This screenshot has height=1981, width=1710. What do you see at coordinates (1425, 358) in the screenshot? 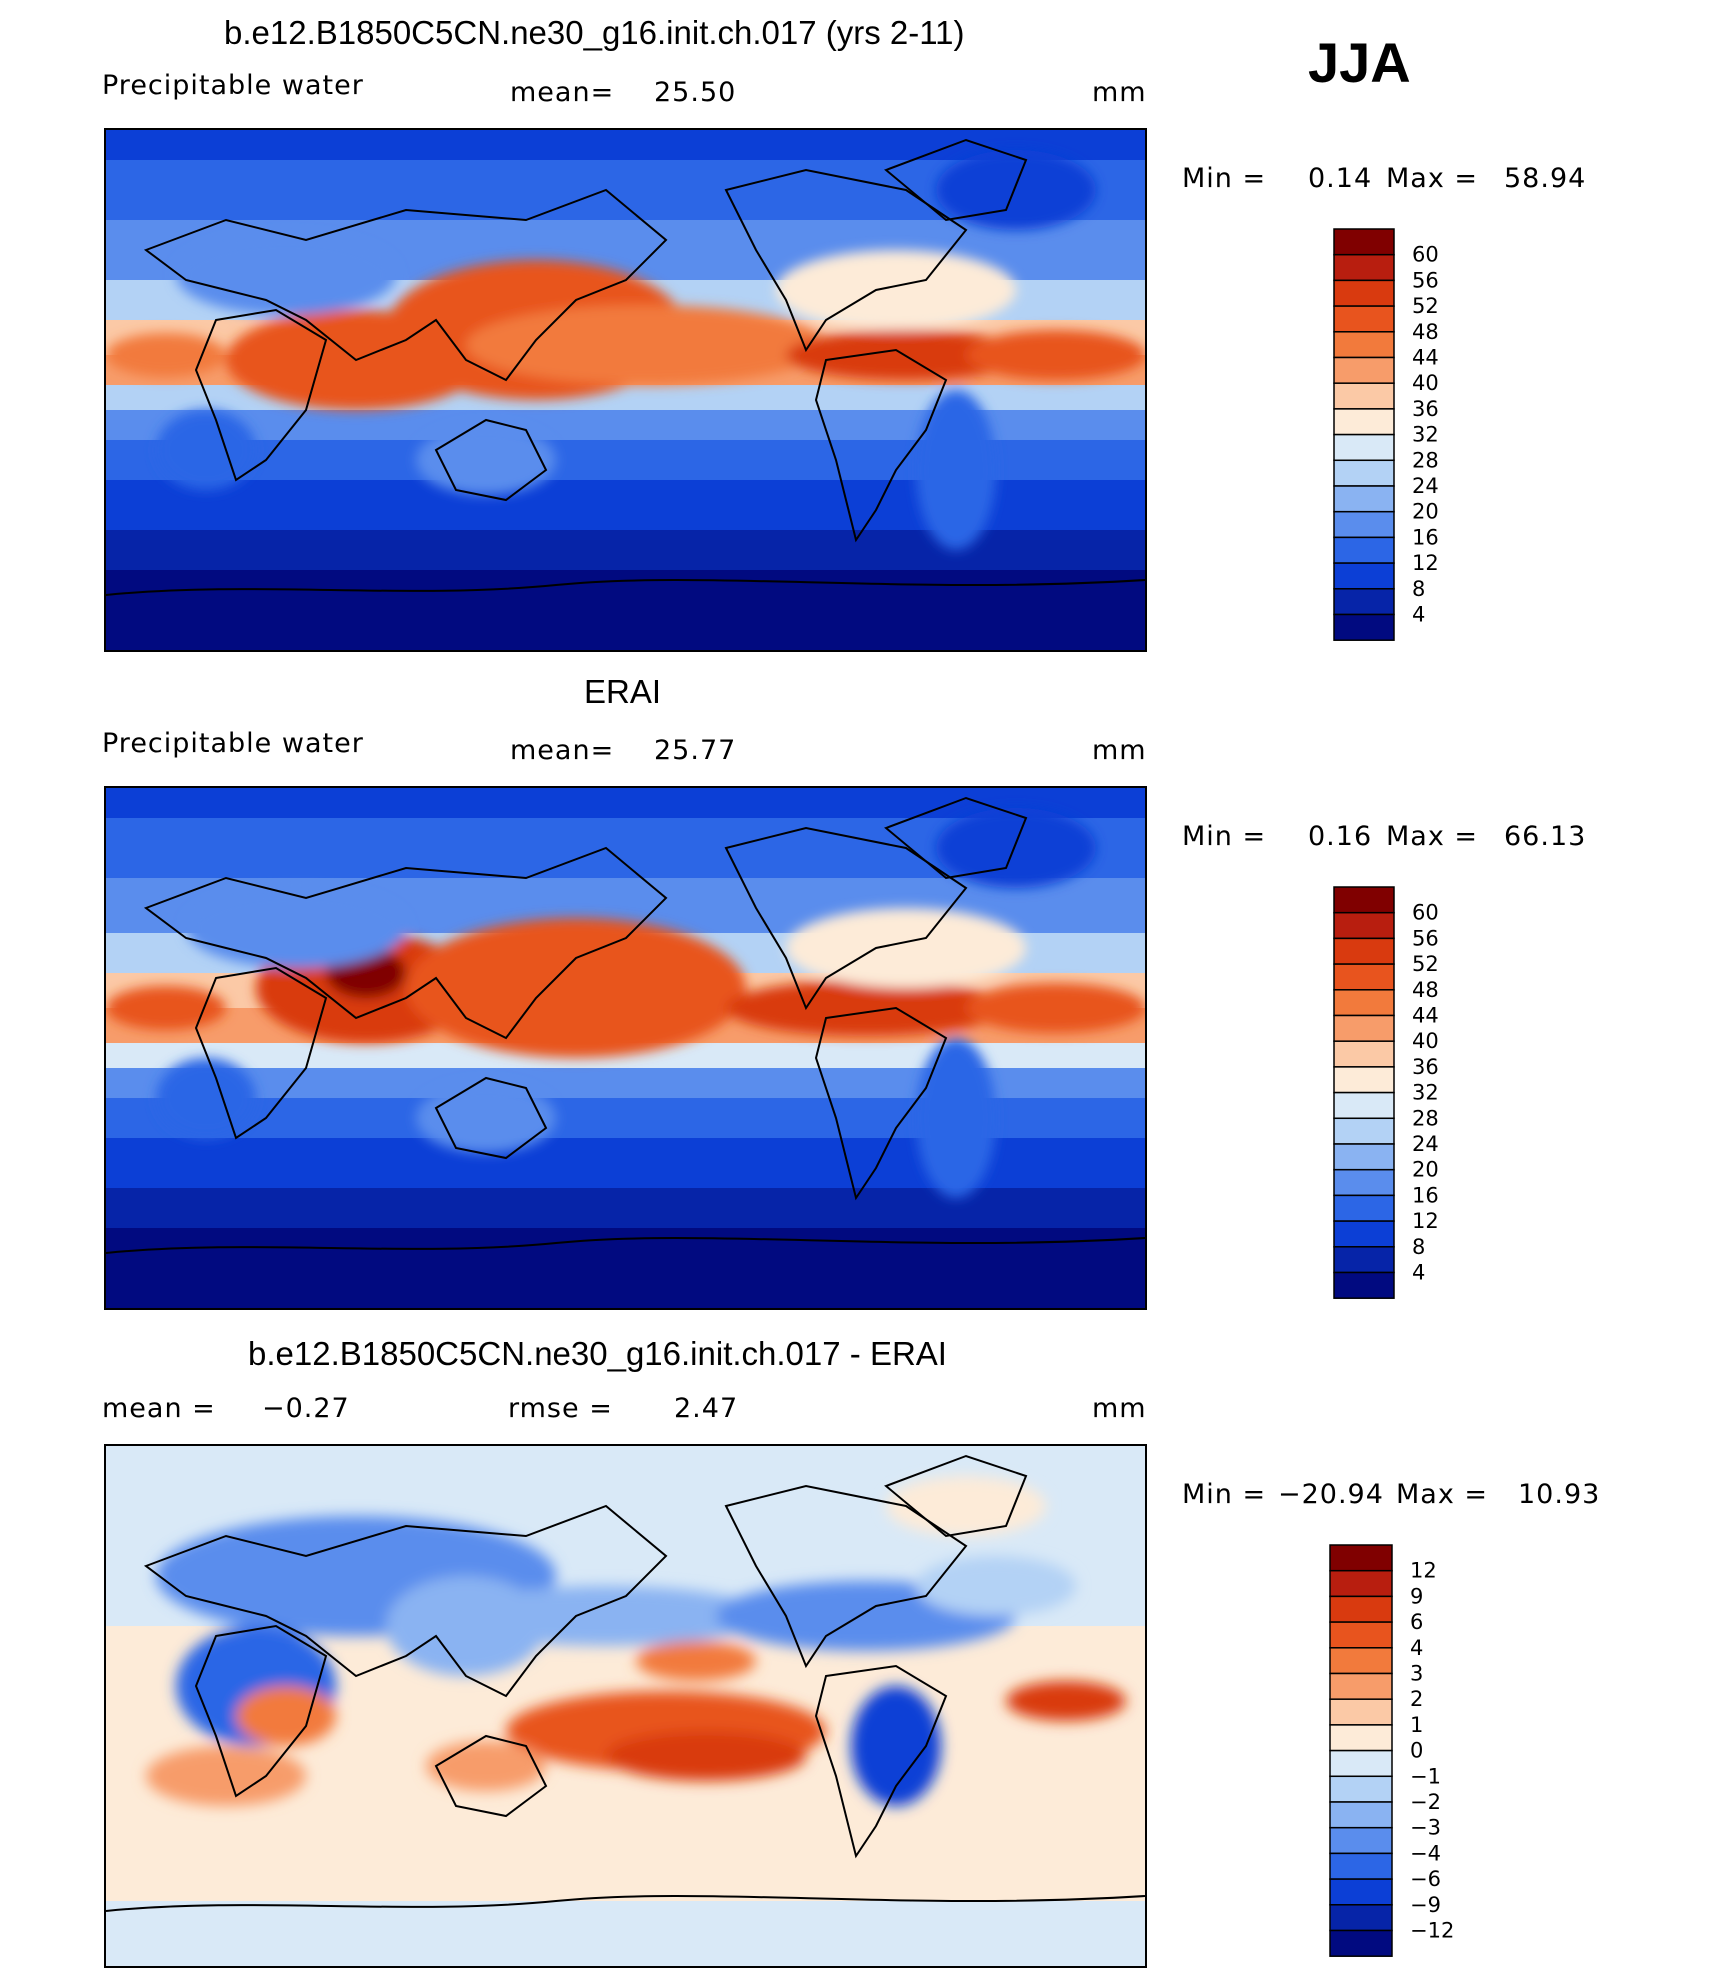
I see `panel1-colorbar-tick: 44` at bounding box center [1425, 358].